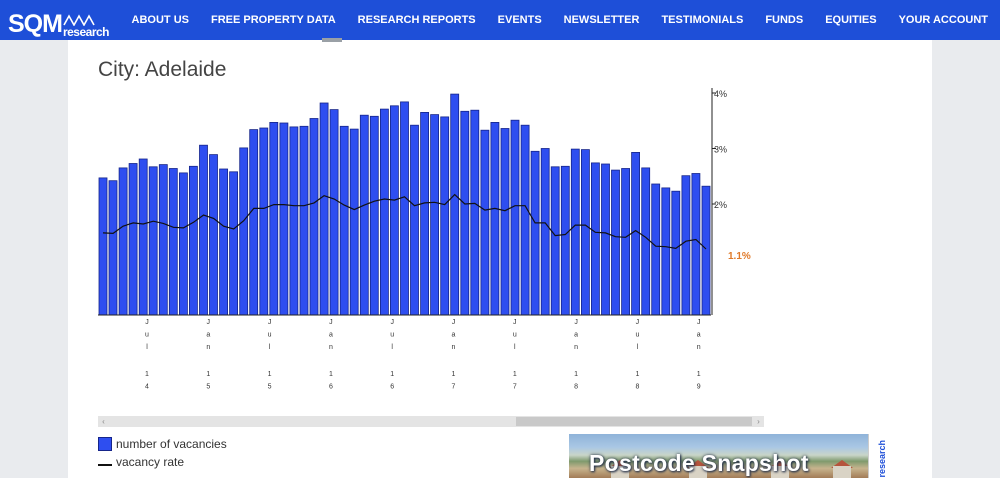 This screenshot has height=478, width=1000. What do you see at coordinates (739, 256) in the screenshot?
I see `latest-rate-label: 1.1%` at bounding box center [739, 256].